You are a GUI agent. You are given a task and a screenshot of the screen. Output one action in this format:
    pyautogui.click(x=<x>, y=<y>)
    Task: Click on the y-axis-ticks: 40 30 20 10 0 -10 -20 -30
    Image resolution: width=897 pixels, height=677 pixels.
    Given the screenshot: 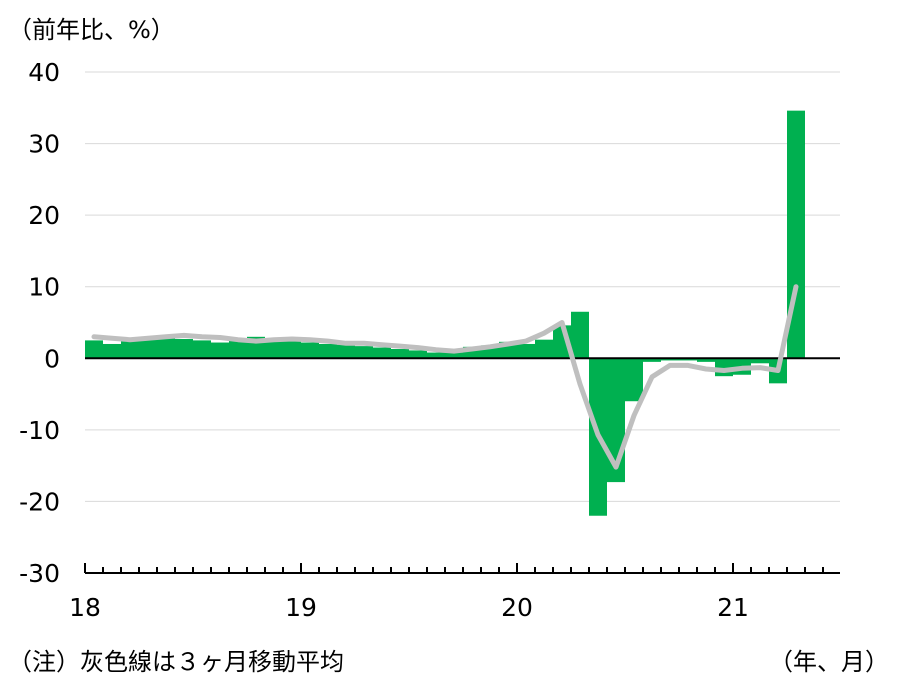 What is the action you would take?
    pyautogui.click(x=39, y=323)
    